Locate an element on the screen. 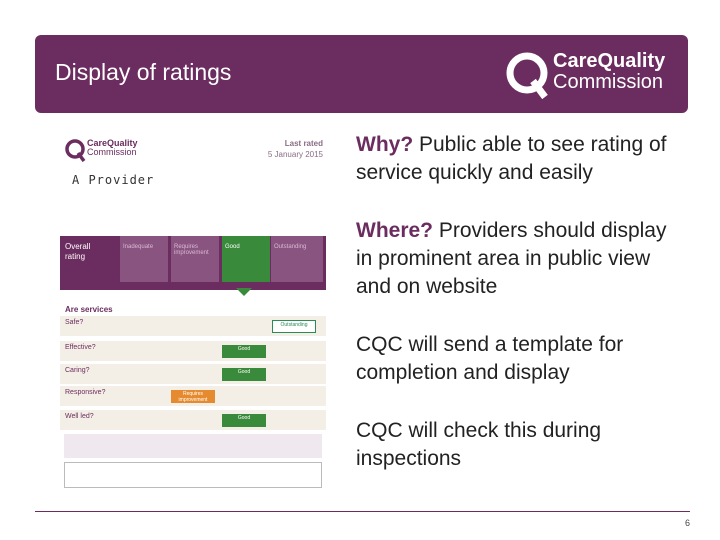  logo-line: Commission is located at coordinates (608, 82).